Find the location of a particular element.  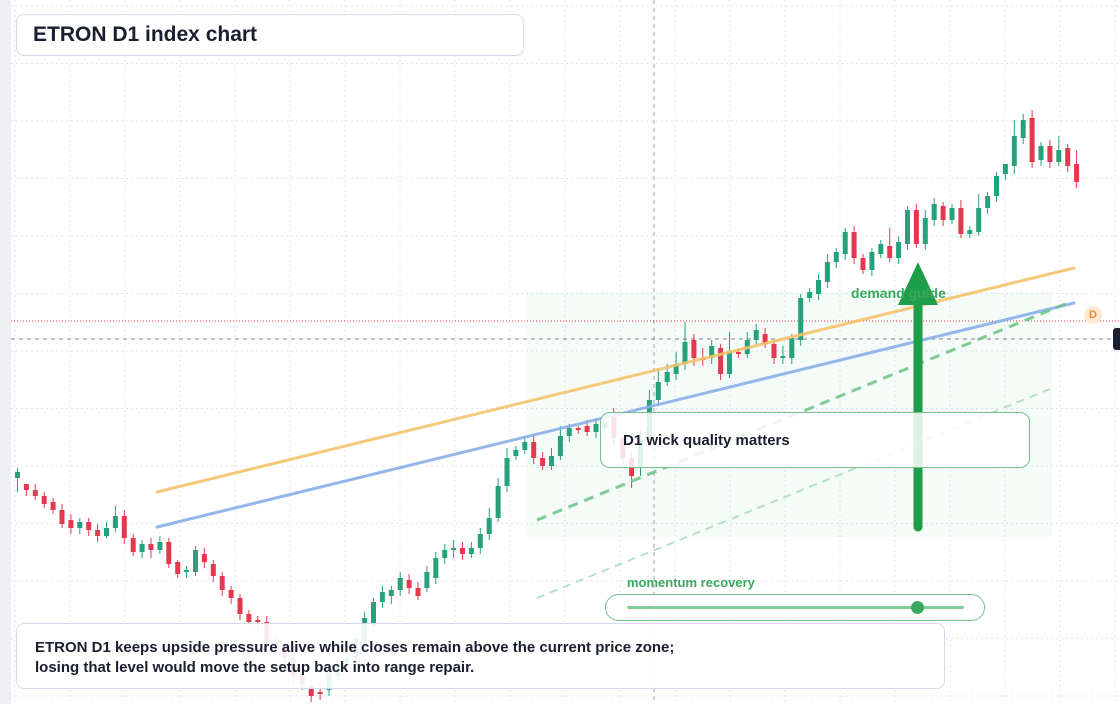

momentum-gauge is located at coordinates (795, 607).